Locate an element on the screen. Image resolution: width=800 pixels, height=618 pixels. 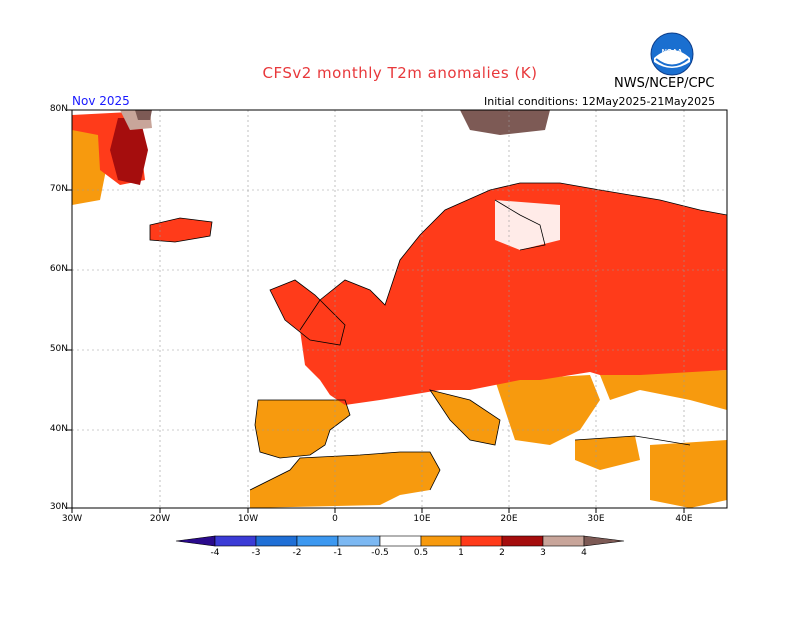
map-title: CFSv2 monthly T2m anomalies (K) is located at coordinates (400, 73).